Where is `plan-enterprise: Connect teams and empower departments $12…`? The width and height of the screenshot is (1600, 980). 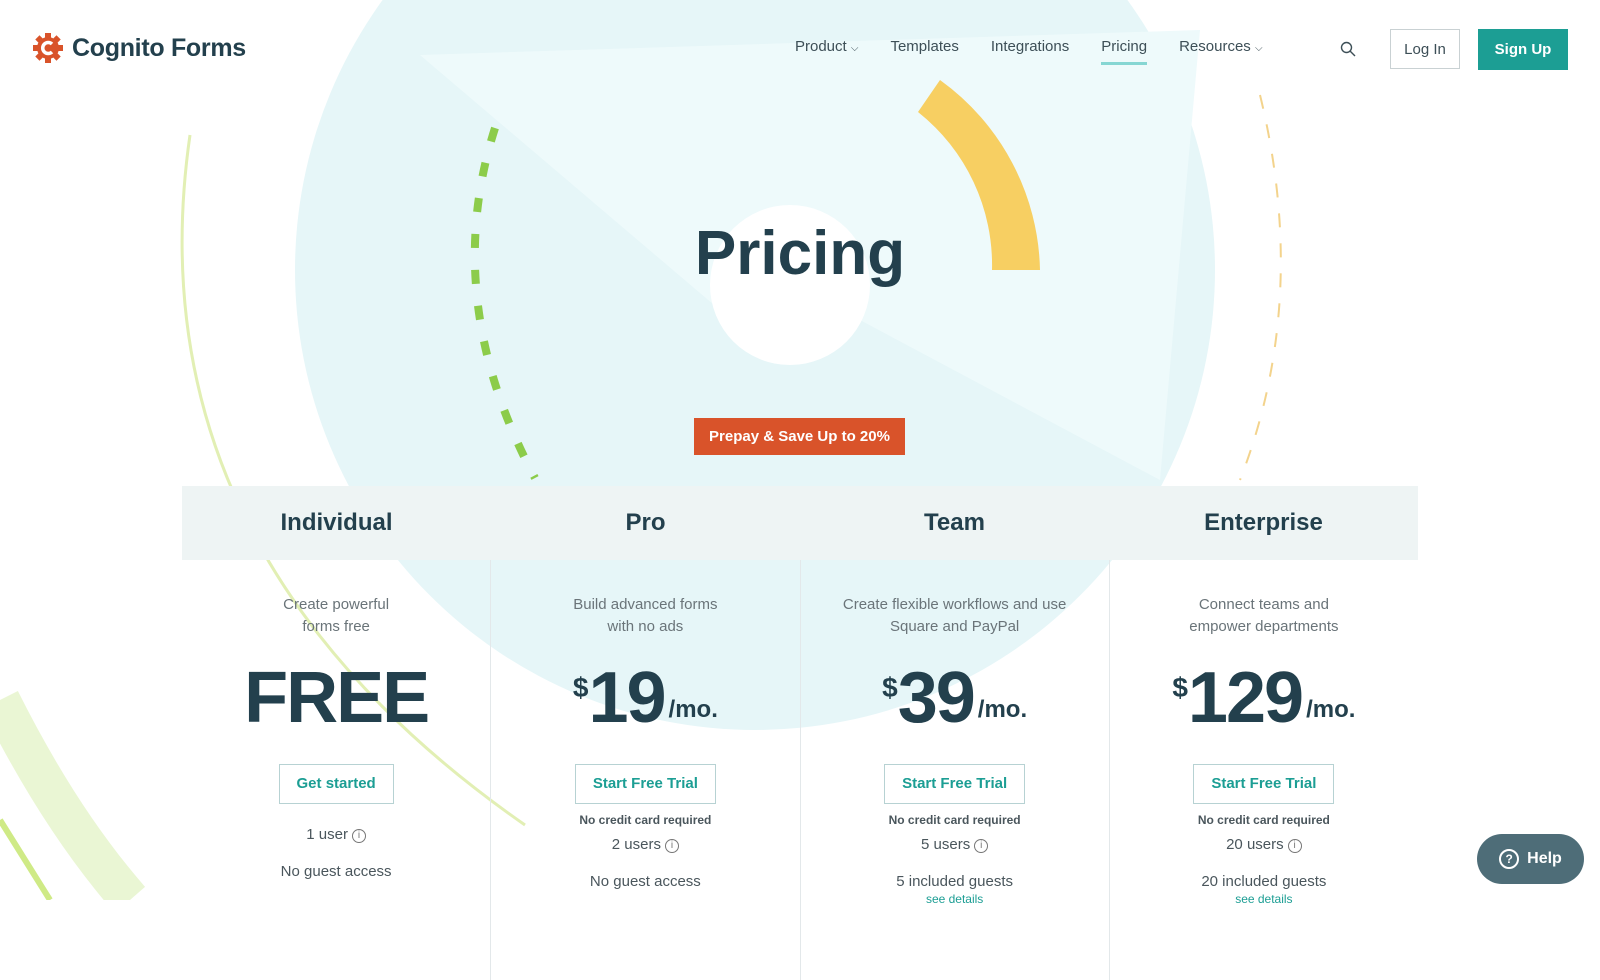
plan-enterprise: Connect teams and empower departments $12… is located at coordinates (1263, 770).